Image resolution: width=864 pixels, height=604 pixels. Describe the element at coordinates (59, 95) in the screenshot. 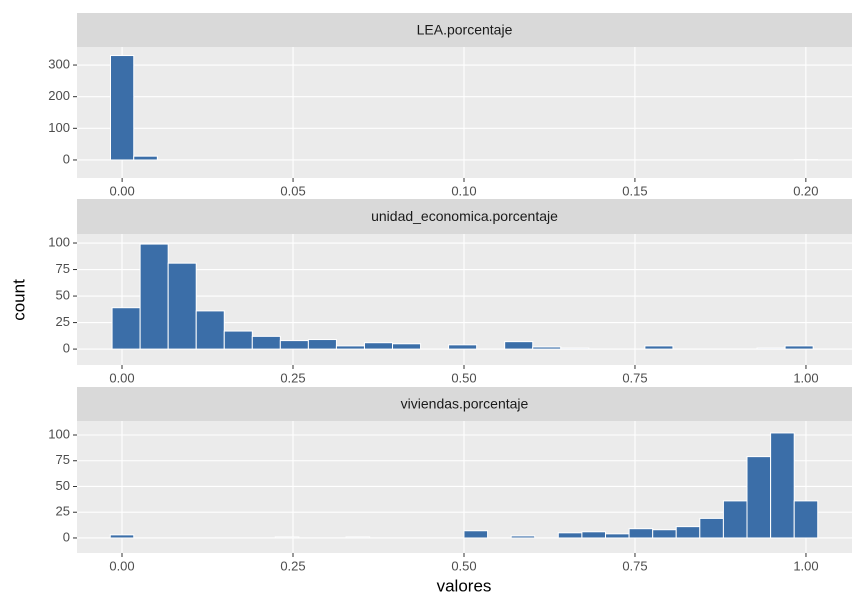

I see `y-tick-label: 200` at that location.